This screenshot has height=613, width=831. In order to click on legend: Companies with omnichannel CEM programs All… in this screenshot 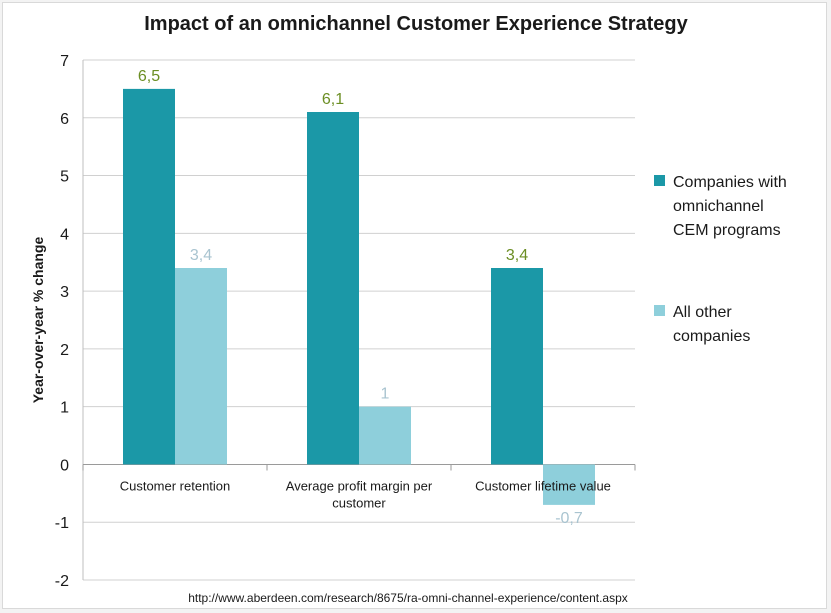, I will do `click(720, 259)`.